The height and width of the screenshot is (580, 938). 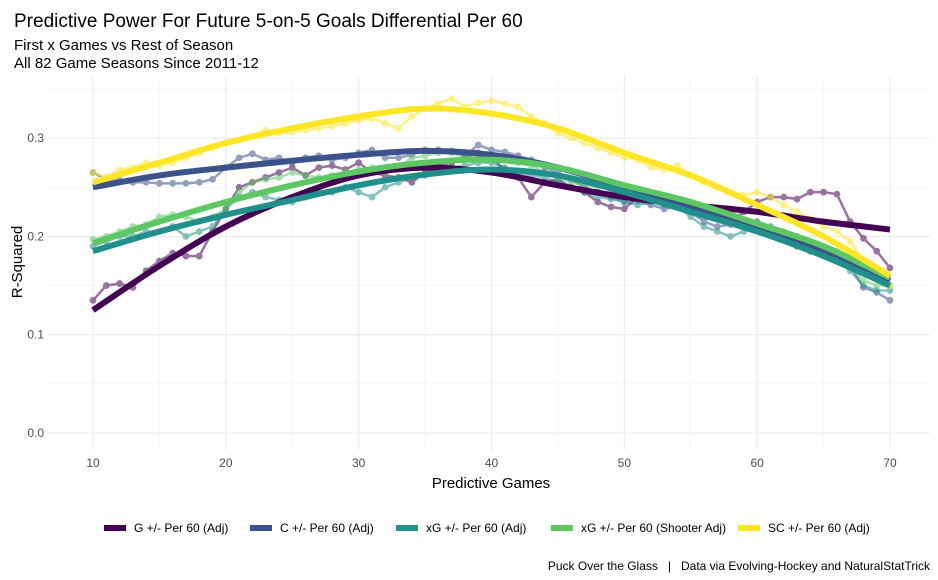 I want to click on legend-label: C +/- Per 60 (Adj), so click(x=327, y=528).